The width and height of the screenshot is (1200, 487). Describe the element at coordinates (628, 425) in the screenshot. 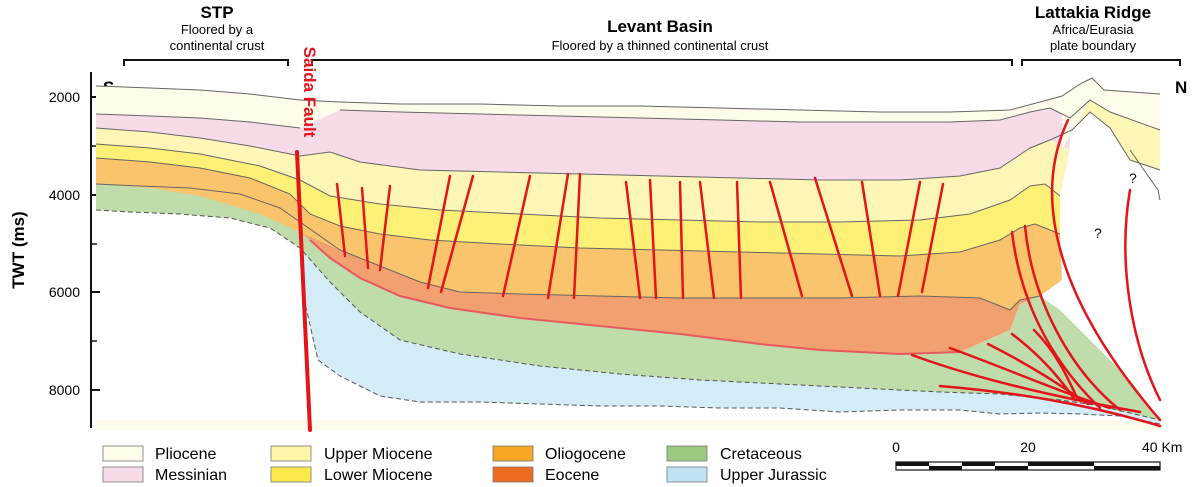

I see `stratum-basement-fill` at that location.